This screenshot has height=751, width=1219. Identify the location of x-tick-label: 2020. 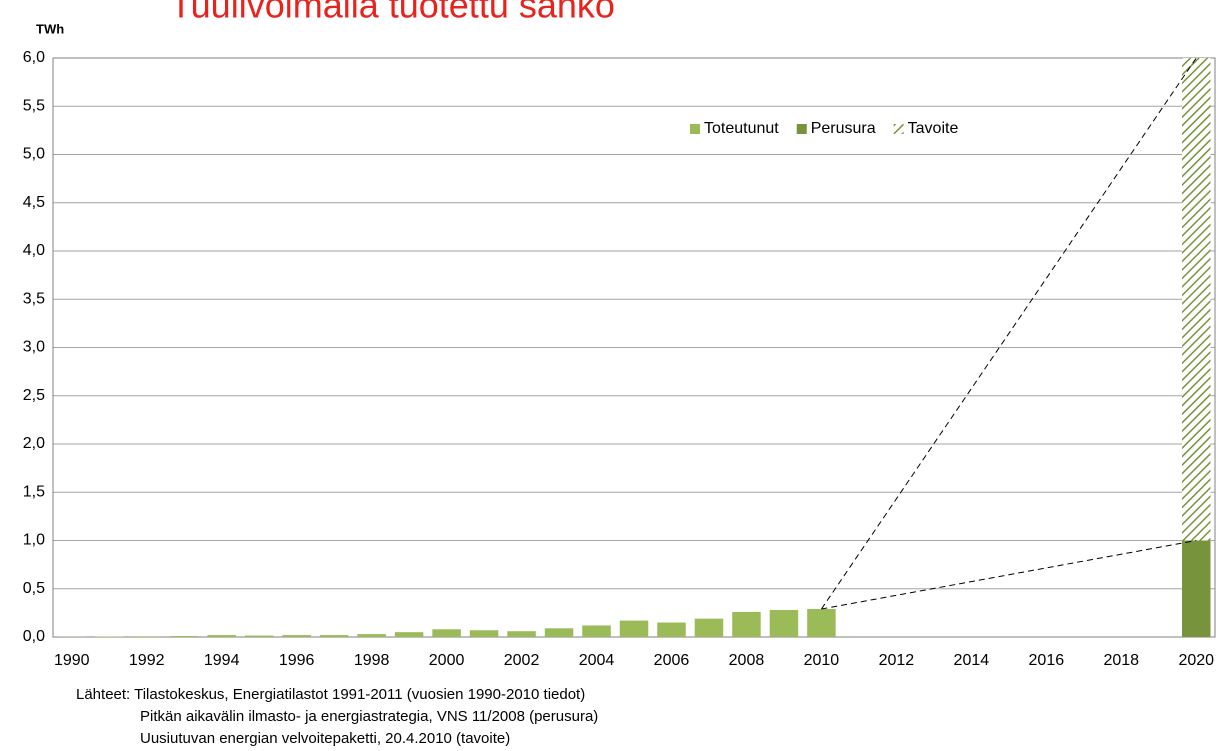
(1196, 660).